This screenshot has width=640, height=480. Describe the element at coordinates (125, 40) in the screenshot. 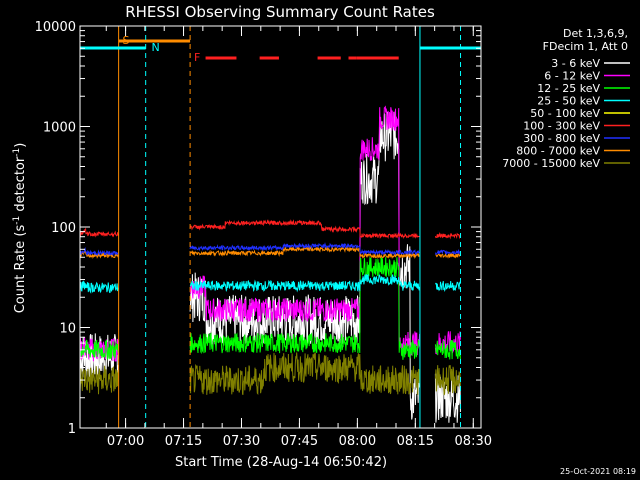

I see `saa-flag-label: S` at that location.